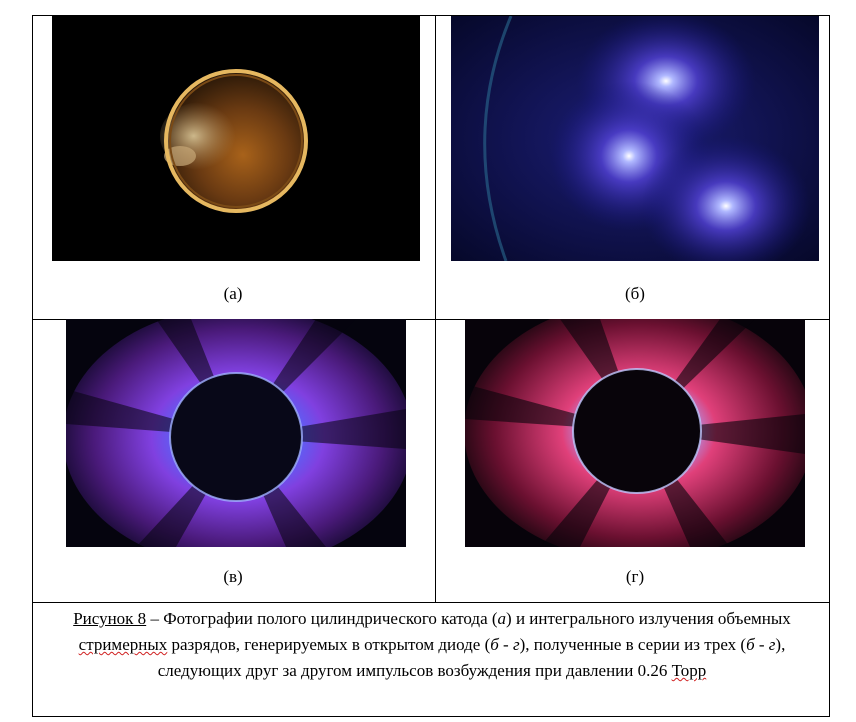  What do you see at coordinates (689, 670) in the screenshot?
I see `caption-spellcheck-word-2: Торр` at bounding box center [689, 670].